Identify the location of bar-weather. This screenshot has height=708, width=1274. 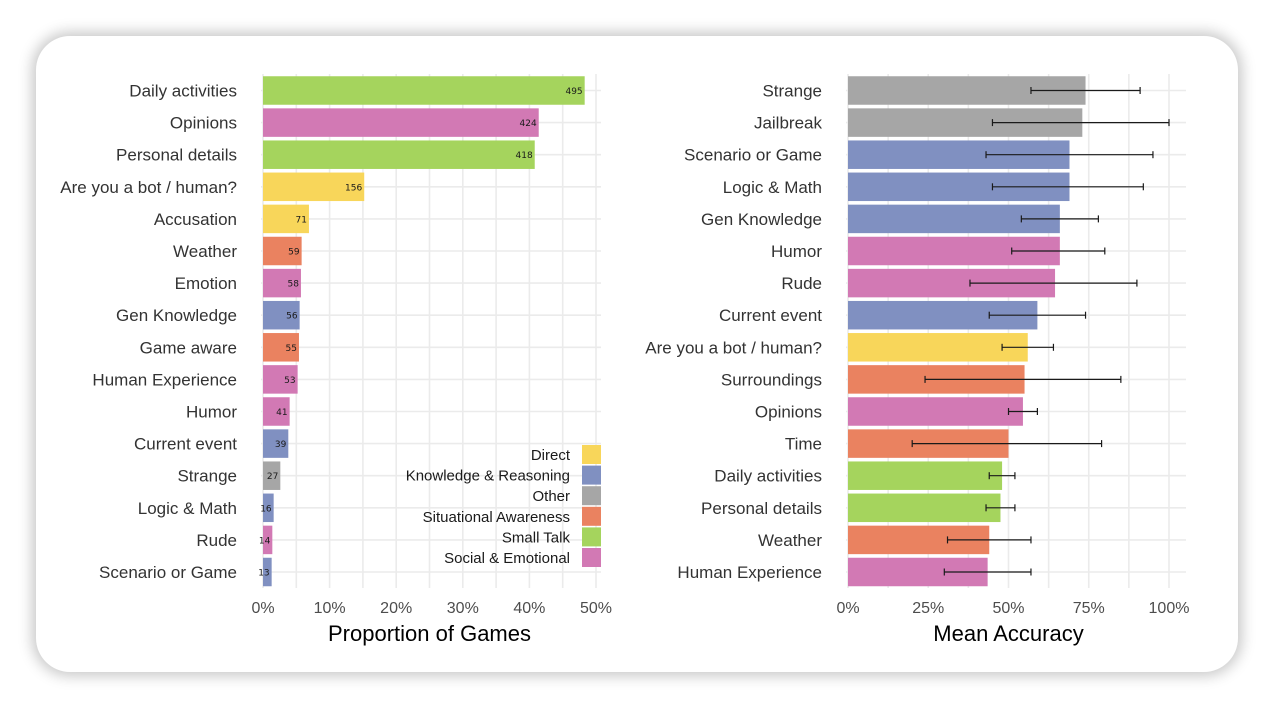
(282, 251).